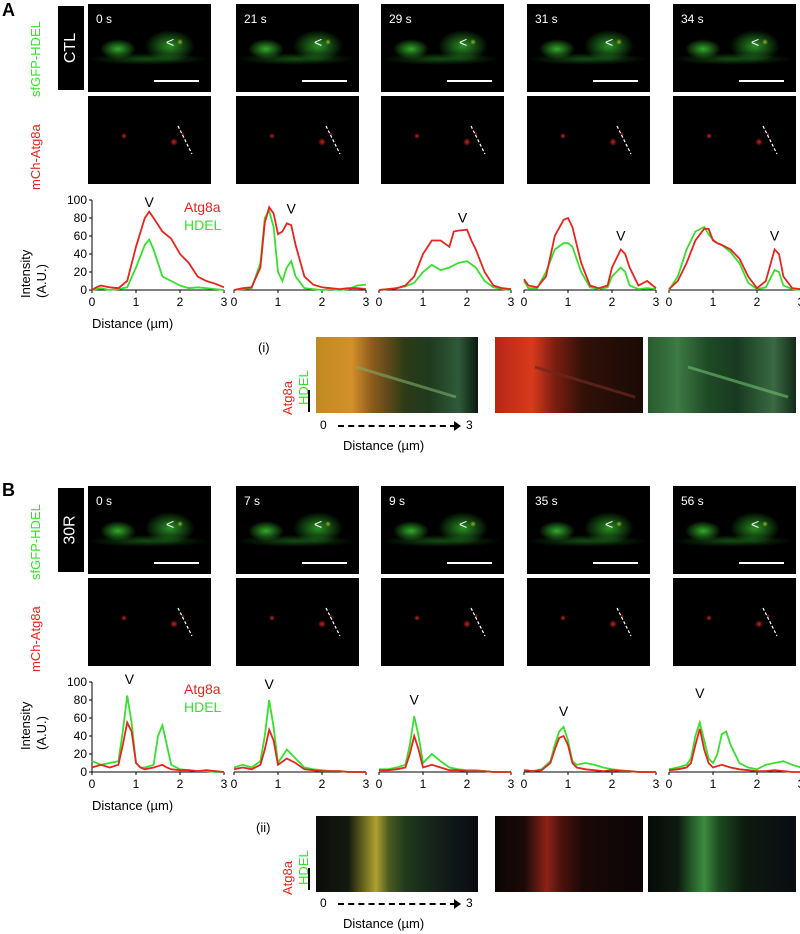 This screenshot has width=800, height=934. What do you see at coordinates (35, 59) in the screenshot?
I see `panel-a-green-channel-label: sfGFP-HDEL` at bounding box center [35, 59].